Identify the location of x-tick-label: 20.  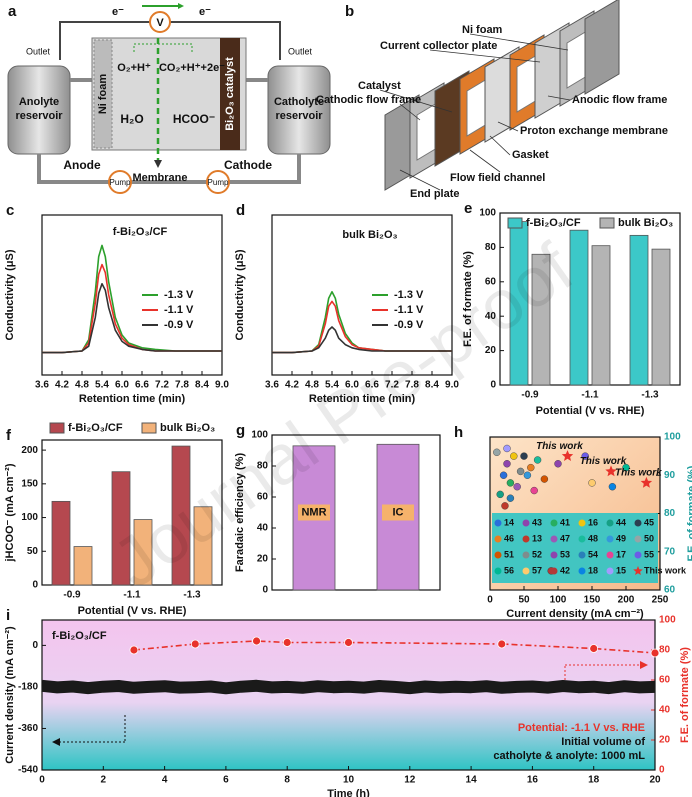
(655, 780).